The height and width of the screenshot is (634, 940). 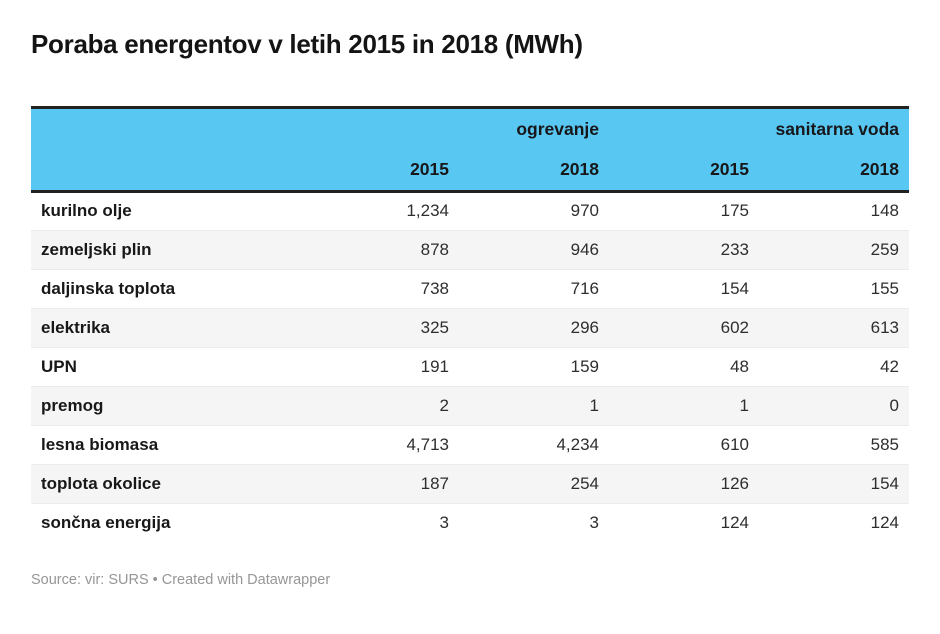 What do you see at coordinates (384, 405) in the screenshot?
I see `cell-value: 2` at bounding box center [384, 405].